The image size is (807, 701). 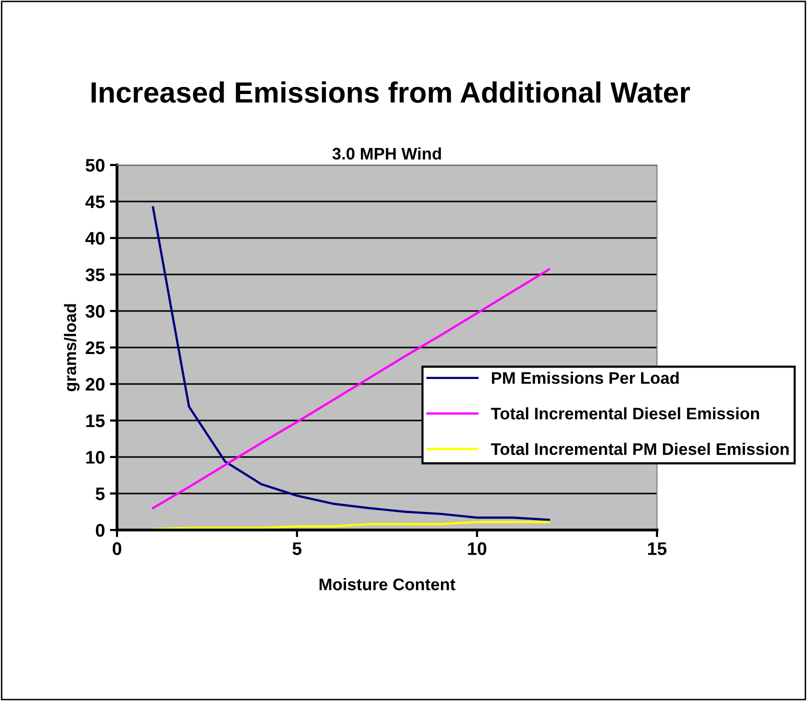 I want to click on y-tick-label: 20, so click(x=95, y=384).